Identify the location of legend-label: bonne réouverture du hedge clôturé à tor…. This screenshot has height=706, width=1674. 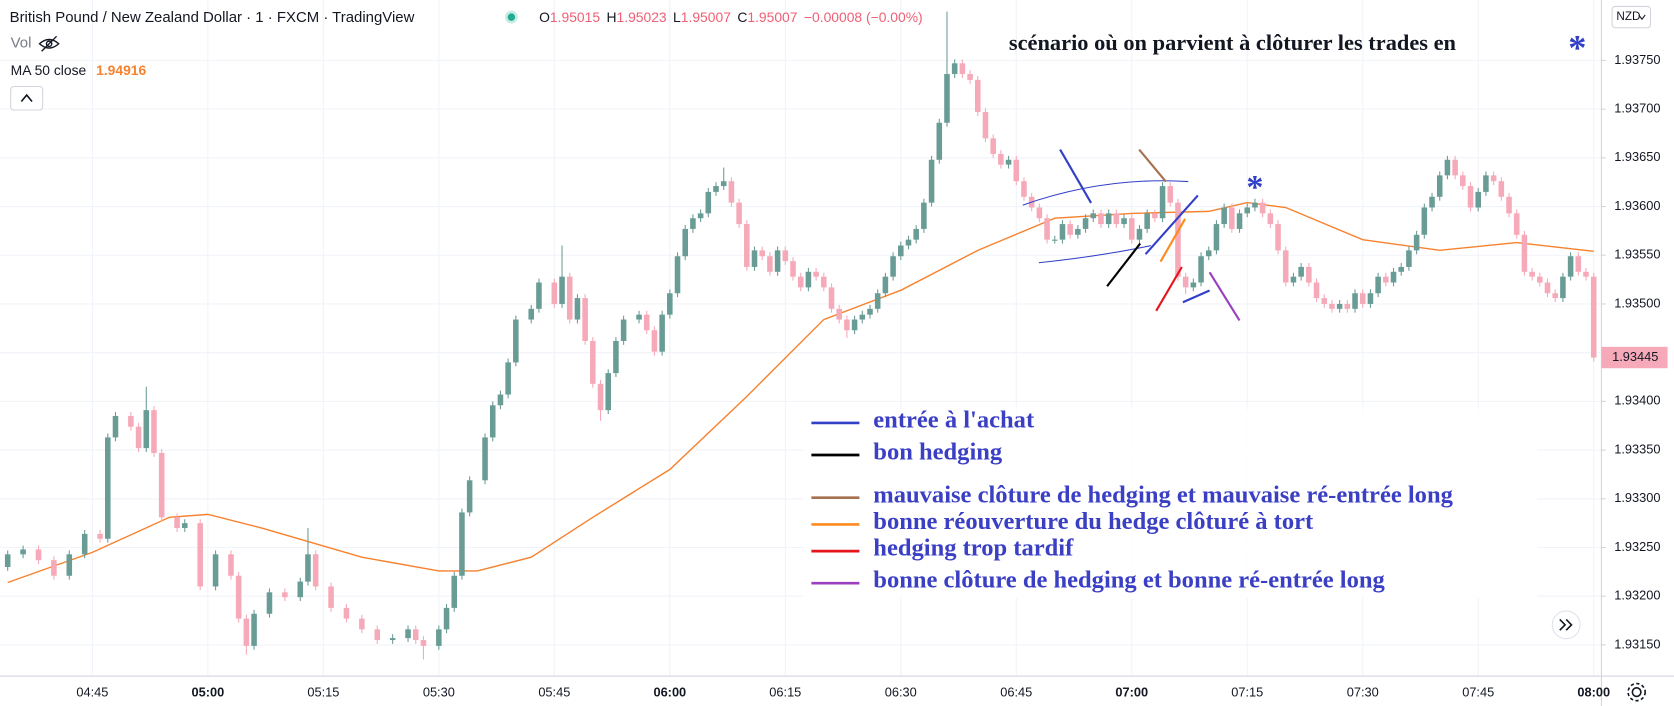
(1093, 521).